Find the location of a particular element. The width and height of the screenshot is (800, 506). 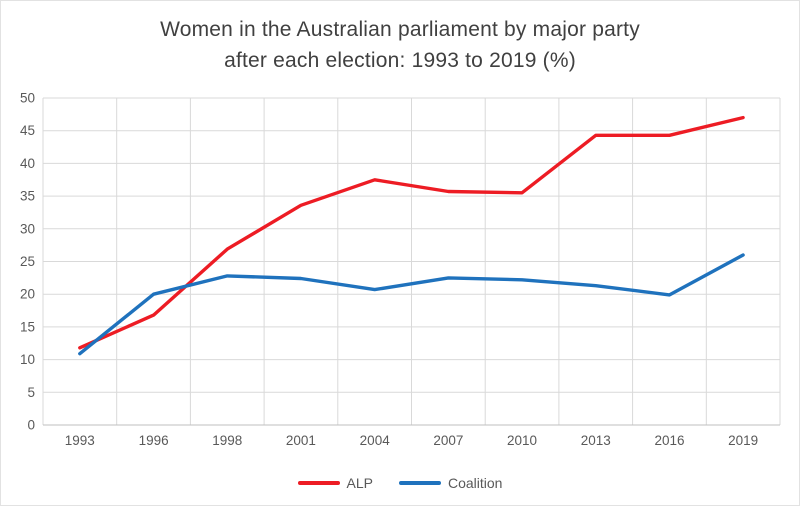

x-tick-label: 1996 is located at coordinates (154, 440).